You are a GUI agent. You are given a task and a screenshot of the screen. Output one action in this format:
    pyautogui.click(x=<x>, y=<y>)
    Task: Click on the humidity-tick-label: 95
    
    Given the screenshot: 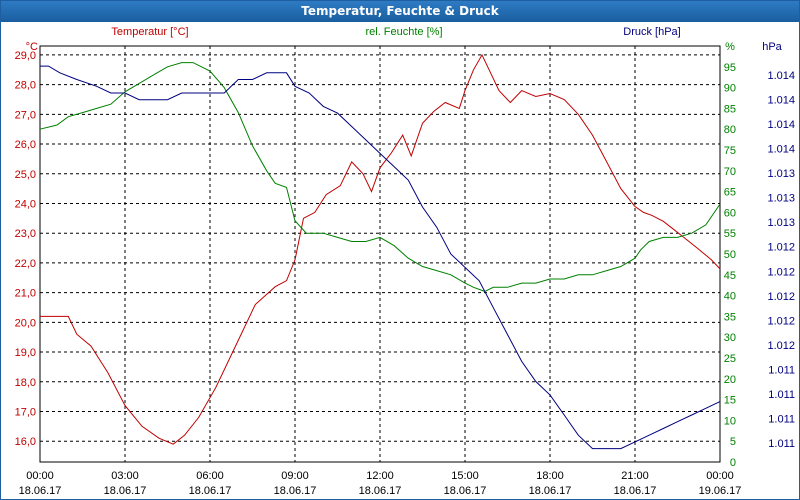 What is the action you would take?
    pyautogui.click(x=730, y=68)
    